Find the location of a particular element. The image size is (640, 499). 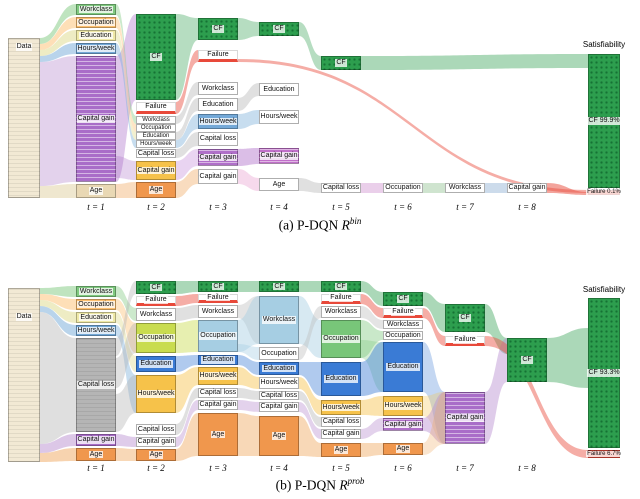

t-axis-label: t = 2 is located at coordinates (156, 207).